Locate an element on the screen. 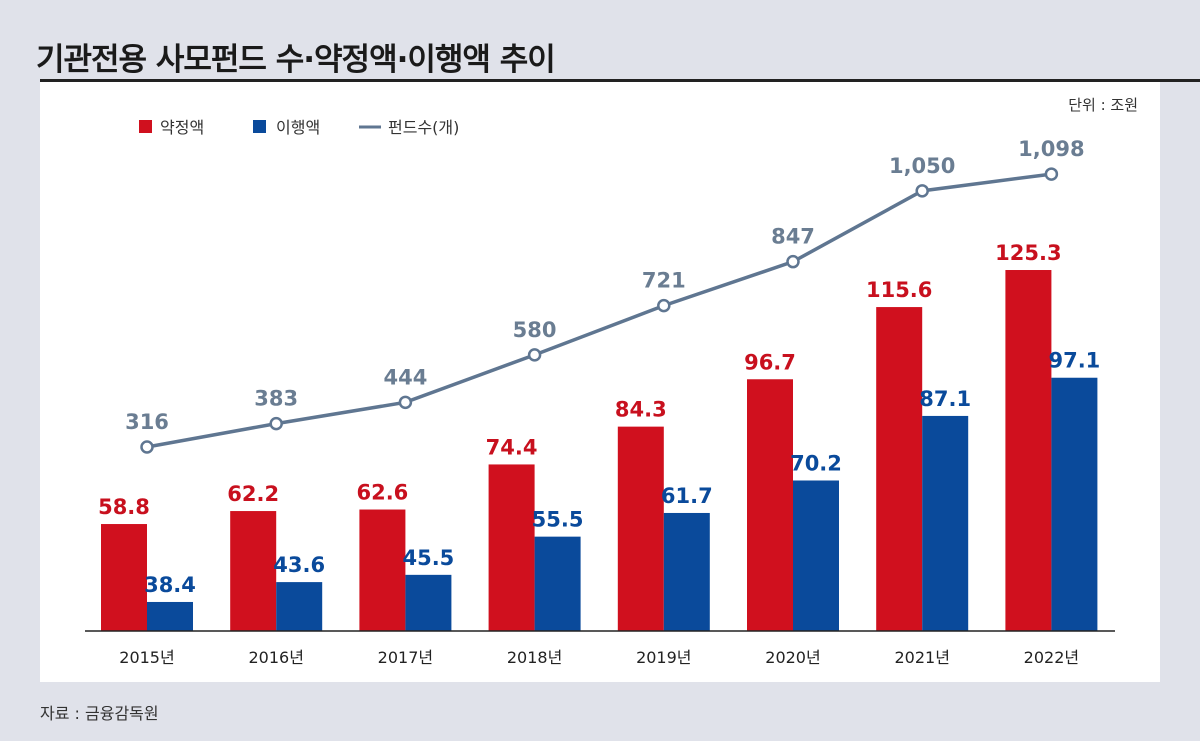  commitment-data-label: 115.6 is located at coordinates (899, 290).